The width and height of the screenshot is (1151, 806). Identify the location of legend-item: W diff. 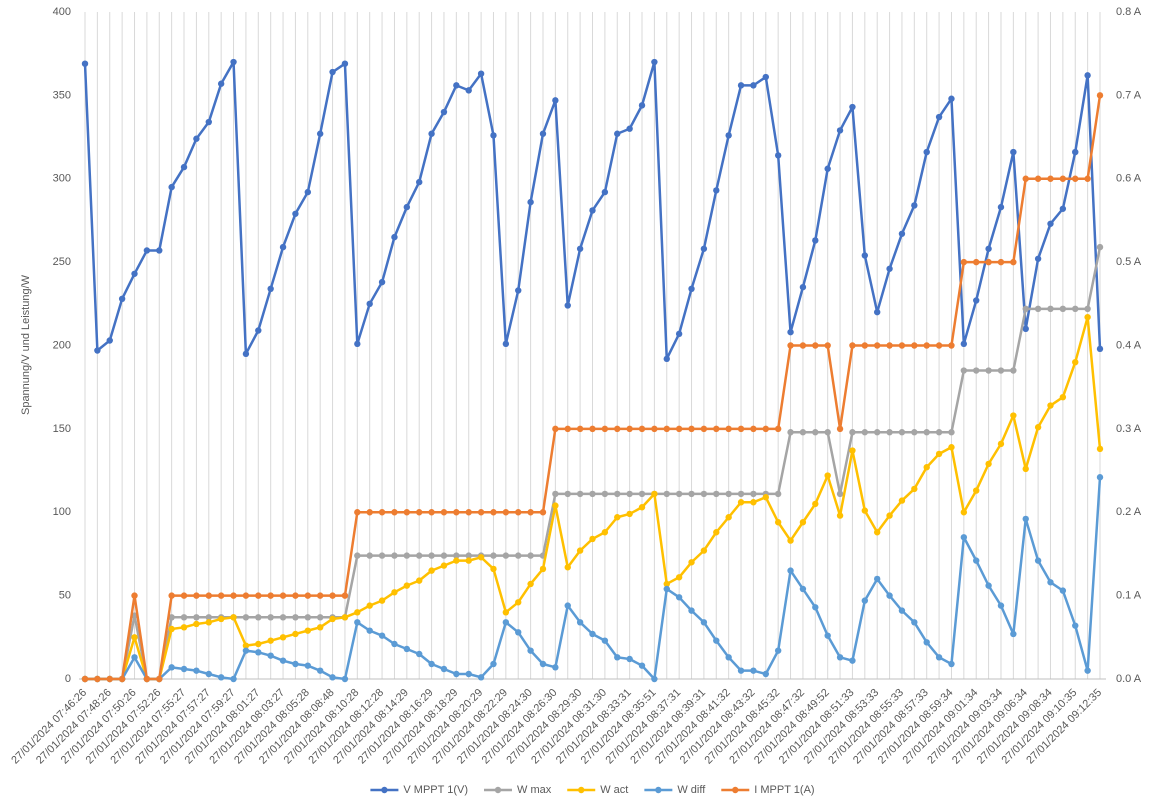
(675, 790).